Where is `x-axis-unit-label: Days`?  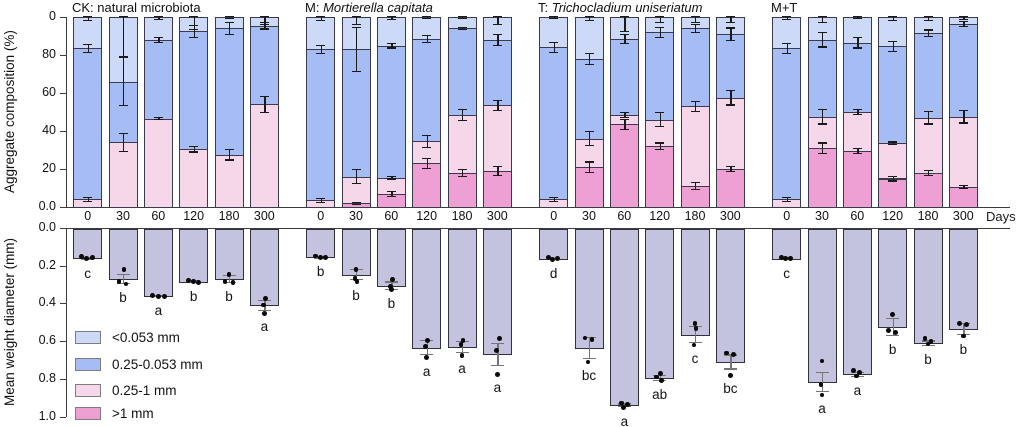 x-axis-unit-label: Days is located at coordinates (1001, 216).